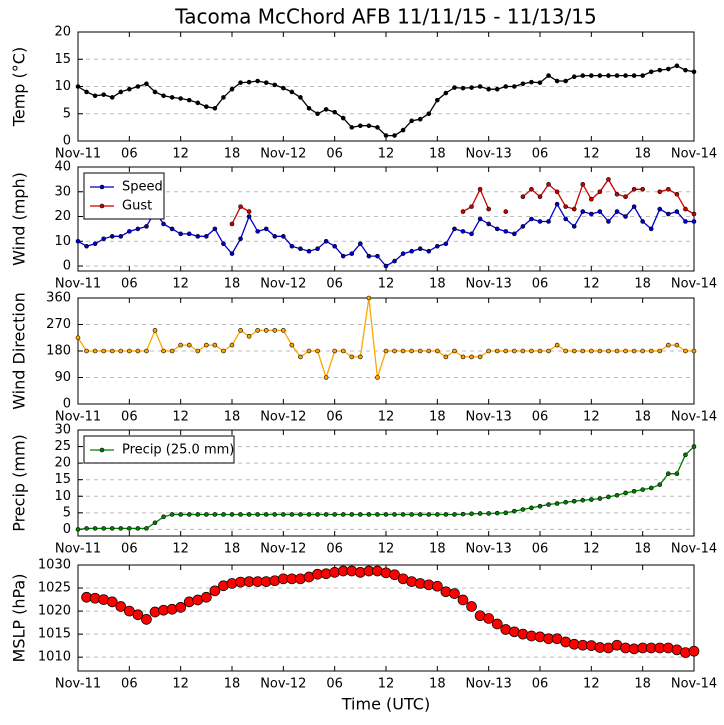 The width and height of the screenshot is (724, 725). What do you see at coordinates (62, 86) in the screenshot?
I see `y-tick-label: 10` at bounding box center [62, 86].